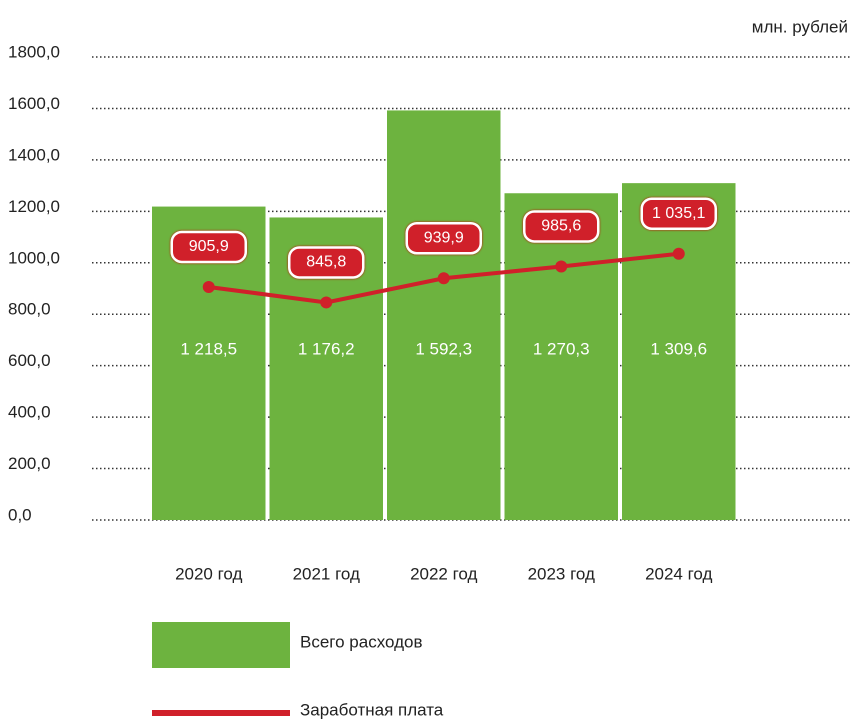  I want to click on line-value-label: 1 035,1, so click(678, 213).